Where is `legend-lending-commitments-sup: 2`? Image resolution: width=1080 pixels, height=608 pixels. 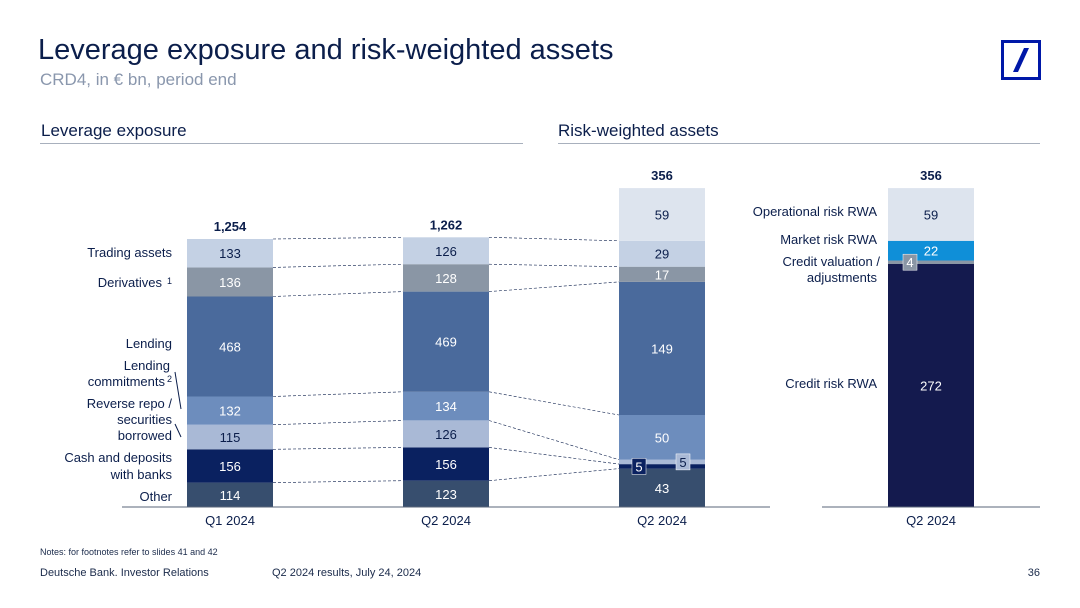
legend-lending-commitments-sup: 2 is located at coordinates (169, 379).